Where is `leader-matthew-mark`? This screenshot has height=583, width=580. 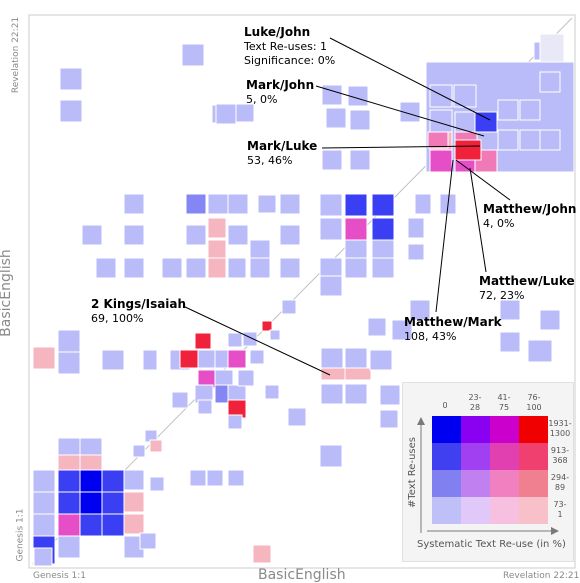
leader-matthew-mark is located at coordinates (444, 236).